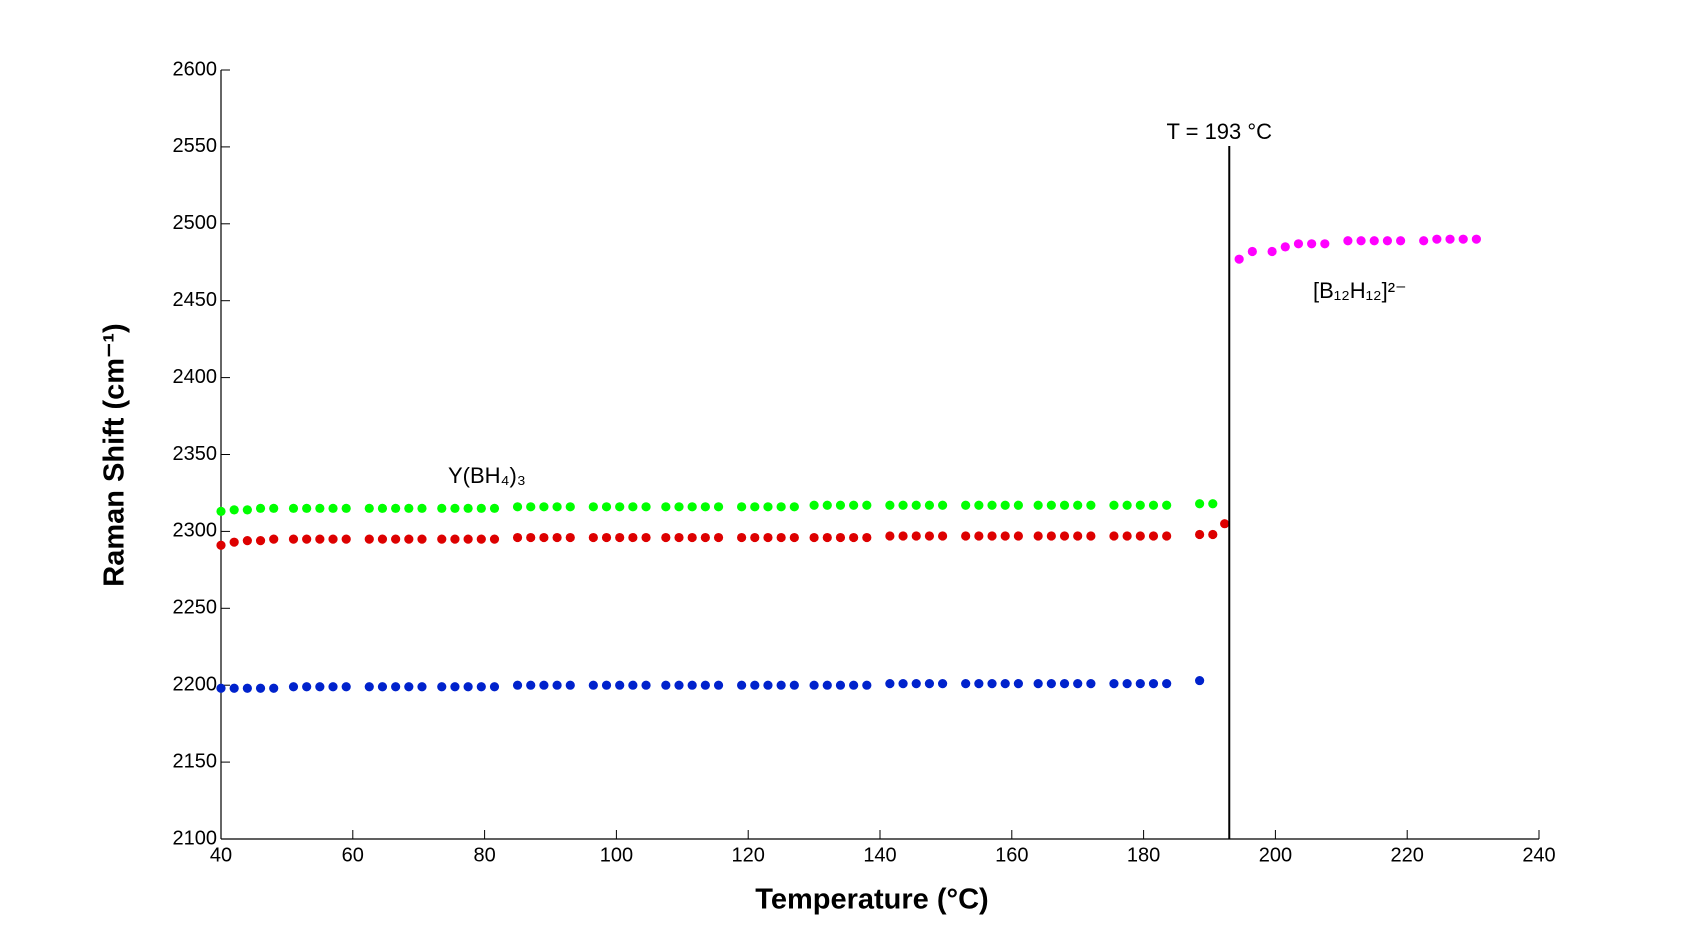  What do you see at coordinates (195, 146) in the screenshot?
I see `y-tick-label: 2550` at bounding box center [195, 146].